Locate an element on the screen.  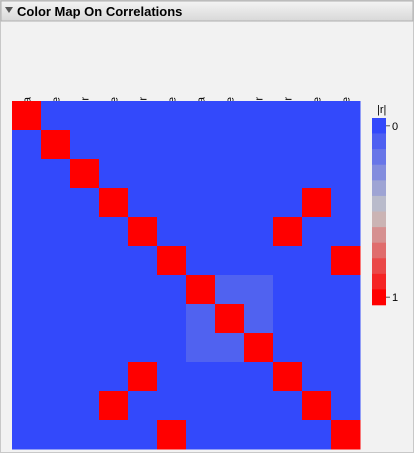
header-bar is located at coordinates (207, 11).